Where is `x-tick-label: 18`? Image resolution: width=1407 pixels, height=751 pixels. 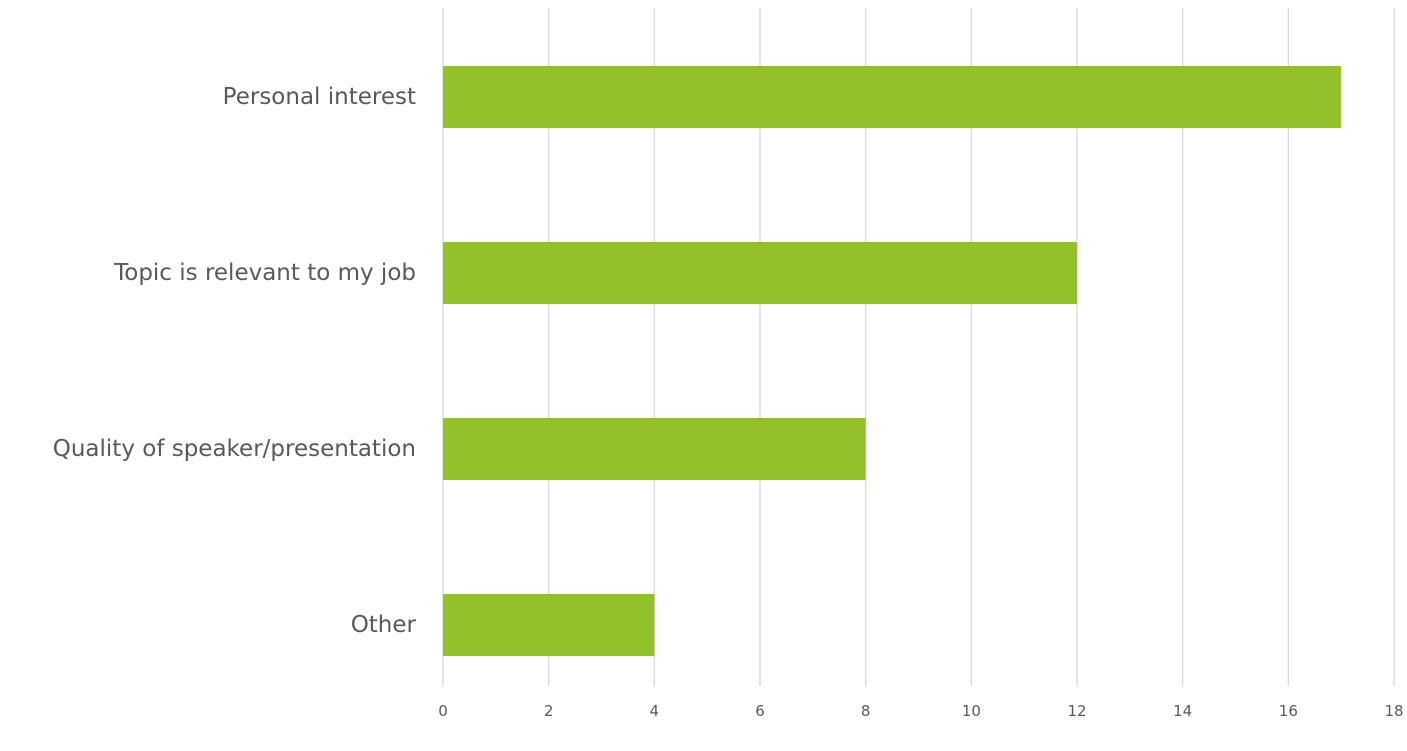 x-tick-label: 18 is located at coordinates (1393, 711).